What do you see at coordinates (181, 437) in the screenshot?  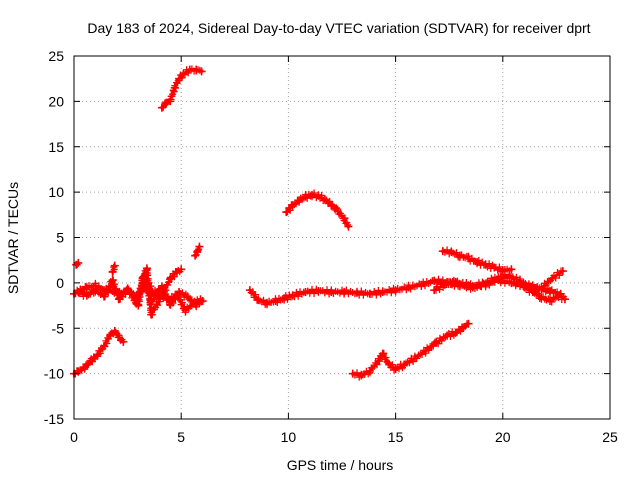 I see `x-tick-label: 5` at bounding box center [181, 437].